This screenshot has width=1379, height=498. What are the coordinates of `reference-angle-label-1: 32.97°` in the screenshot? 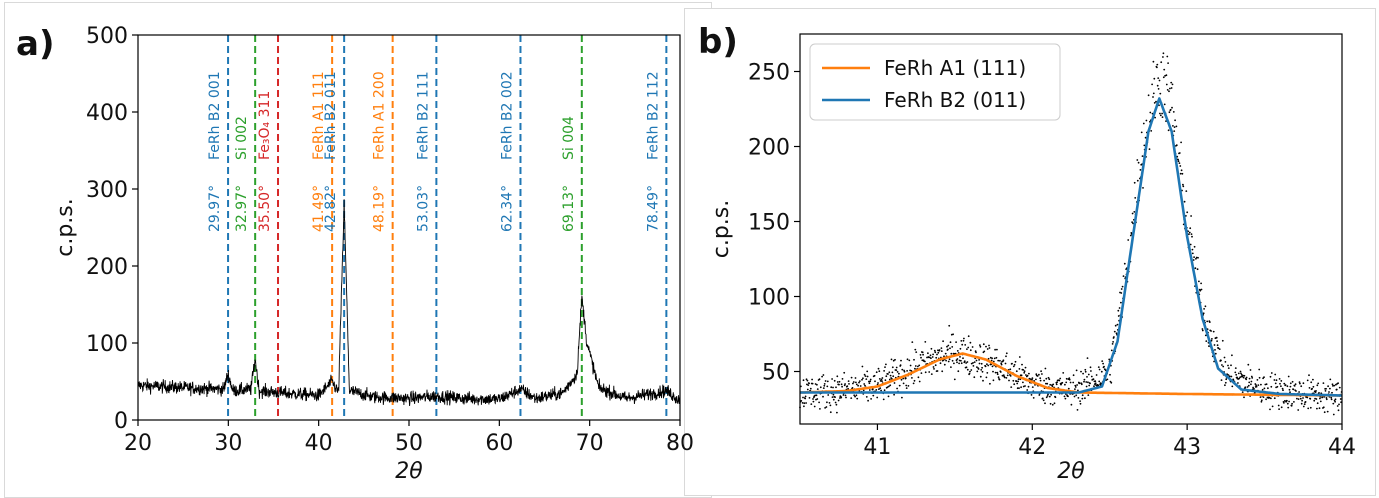 It's located at (242, 208).